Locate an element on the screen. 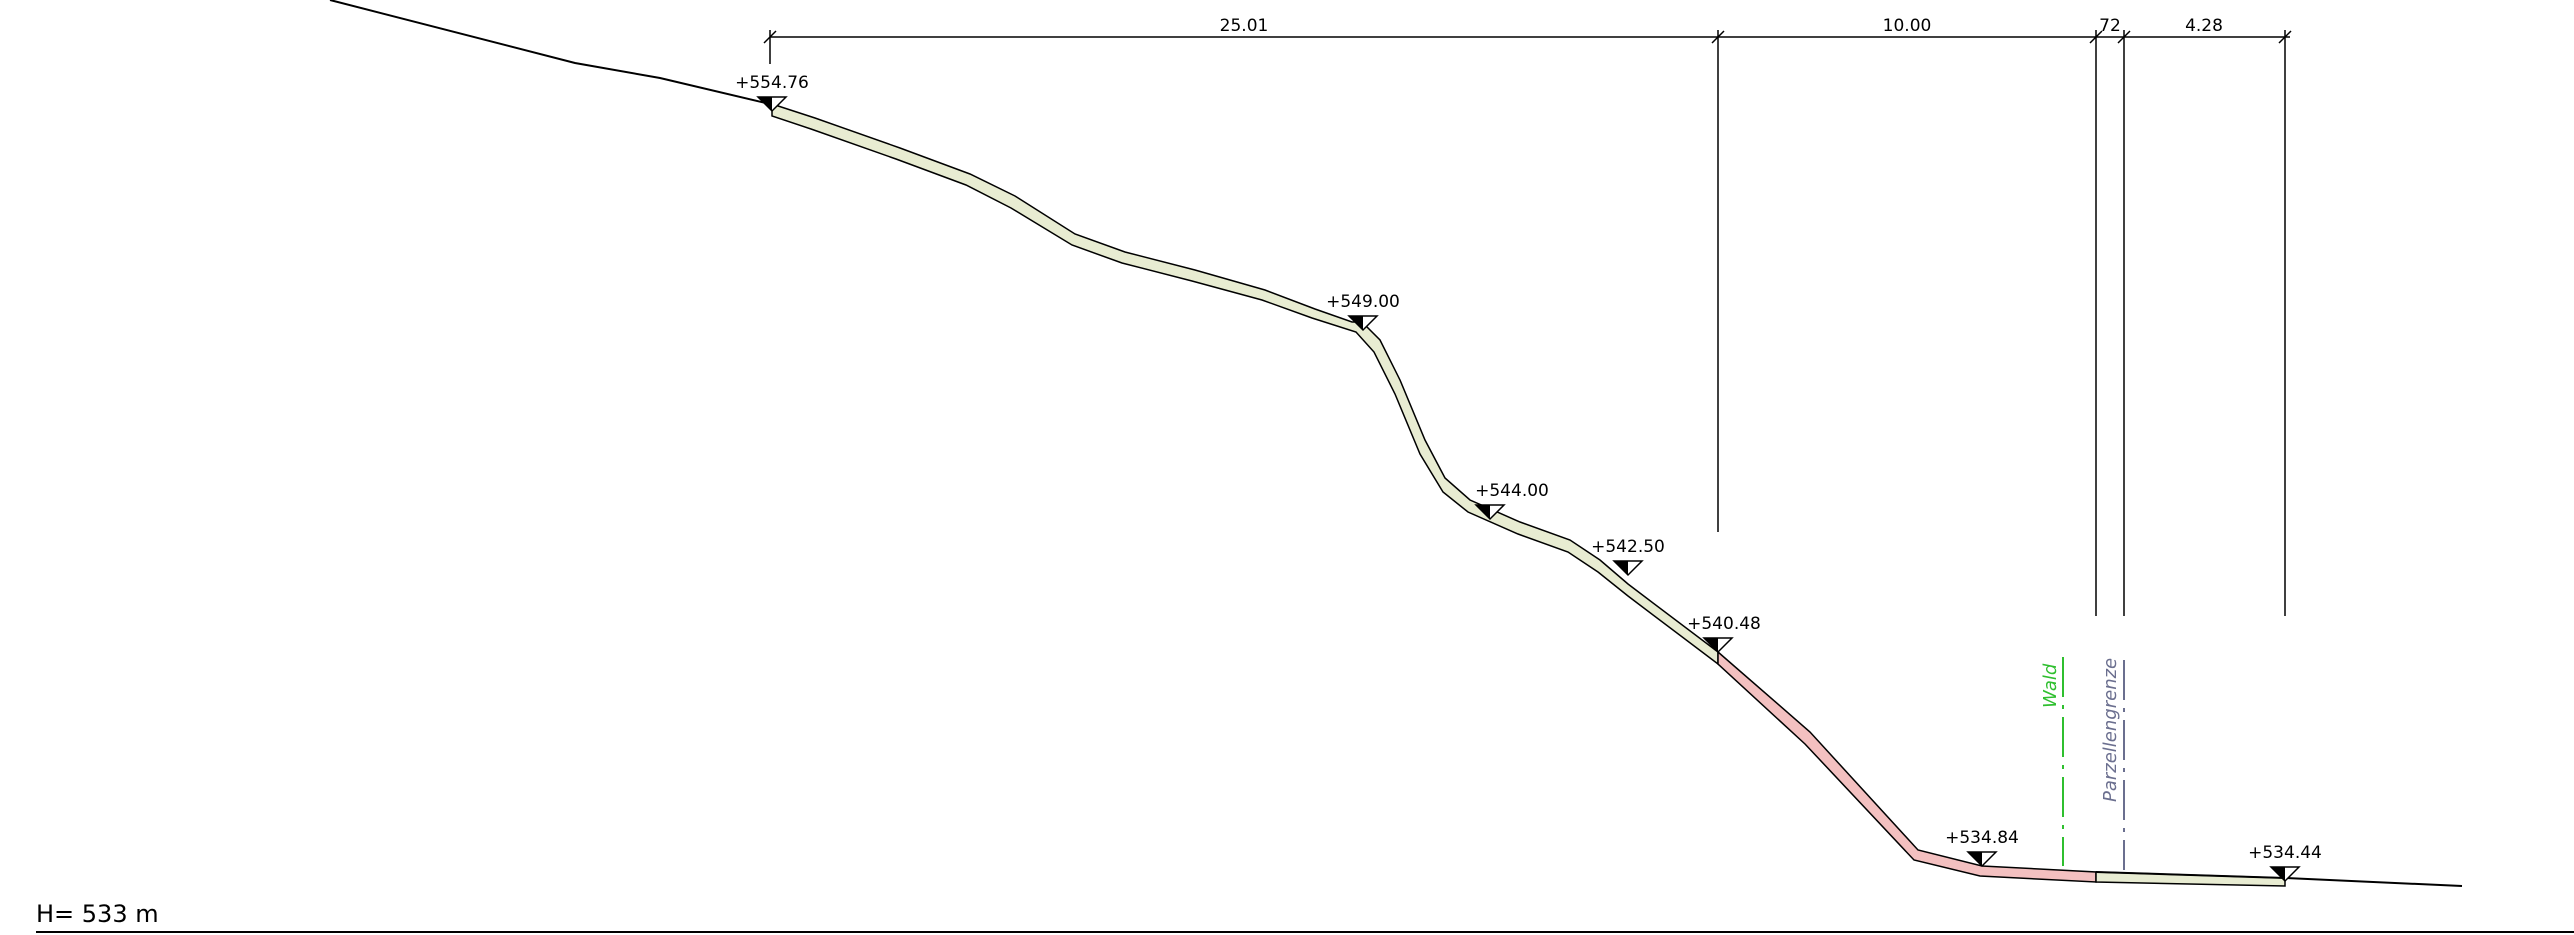  elevation-marker-3: +544.00 is located at coordinates (1511, 501).